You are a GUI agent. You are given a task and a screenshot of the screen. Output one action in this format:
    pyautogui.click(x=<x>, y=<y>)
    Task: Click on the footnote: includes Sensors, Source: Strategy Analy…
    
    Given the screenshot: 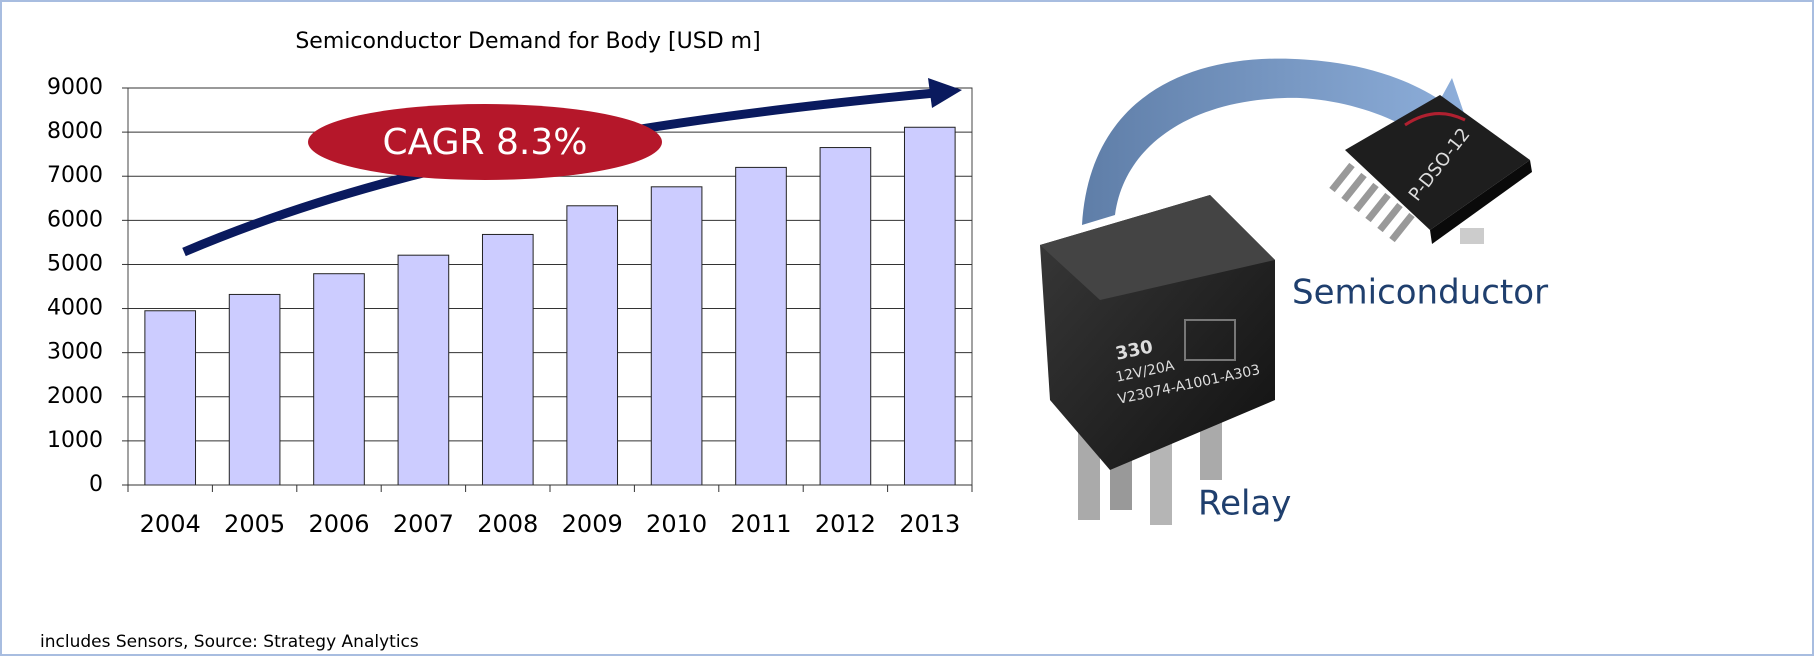 What is the action you would take?
    pyautogui.click(x=229, y=642)
    